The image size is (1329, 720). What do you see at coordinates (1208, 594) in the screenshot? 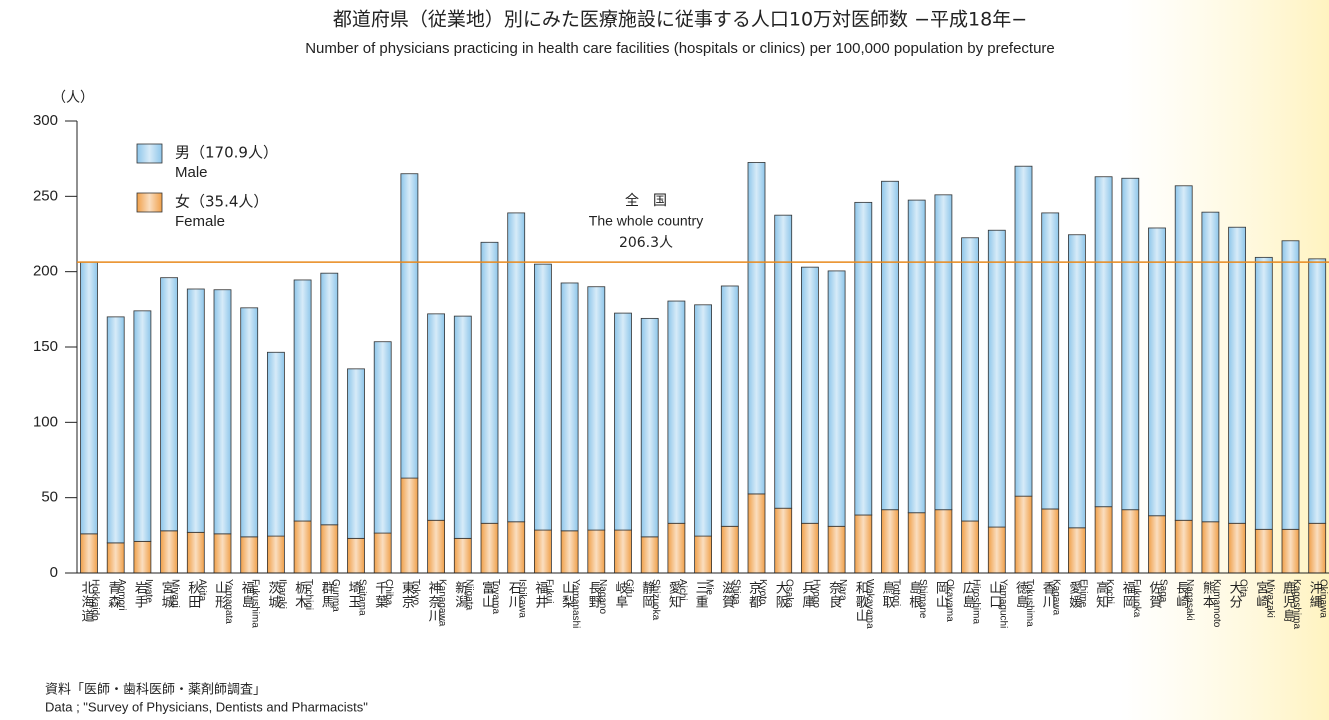
I see `x-tick-label: 熊本` at bounding box center [1208, 594].